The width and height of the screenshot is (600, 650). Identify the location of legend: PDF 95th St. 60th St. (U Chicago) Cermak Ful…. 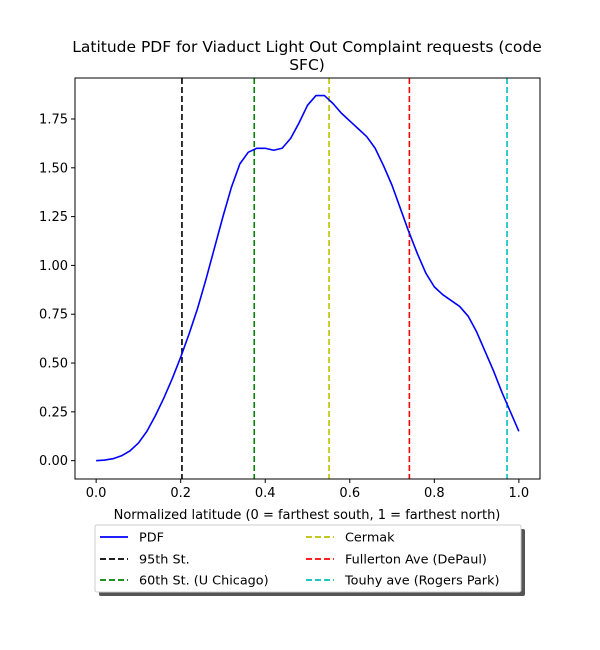
(309, 560).